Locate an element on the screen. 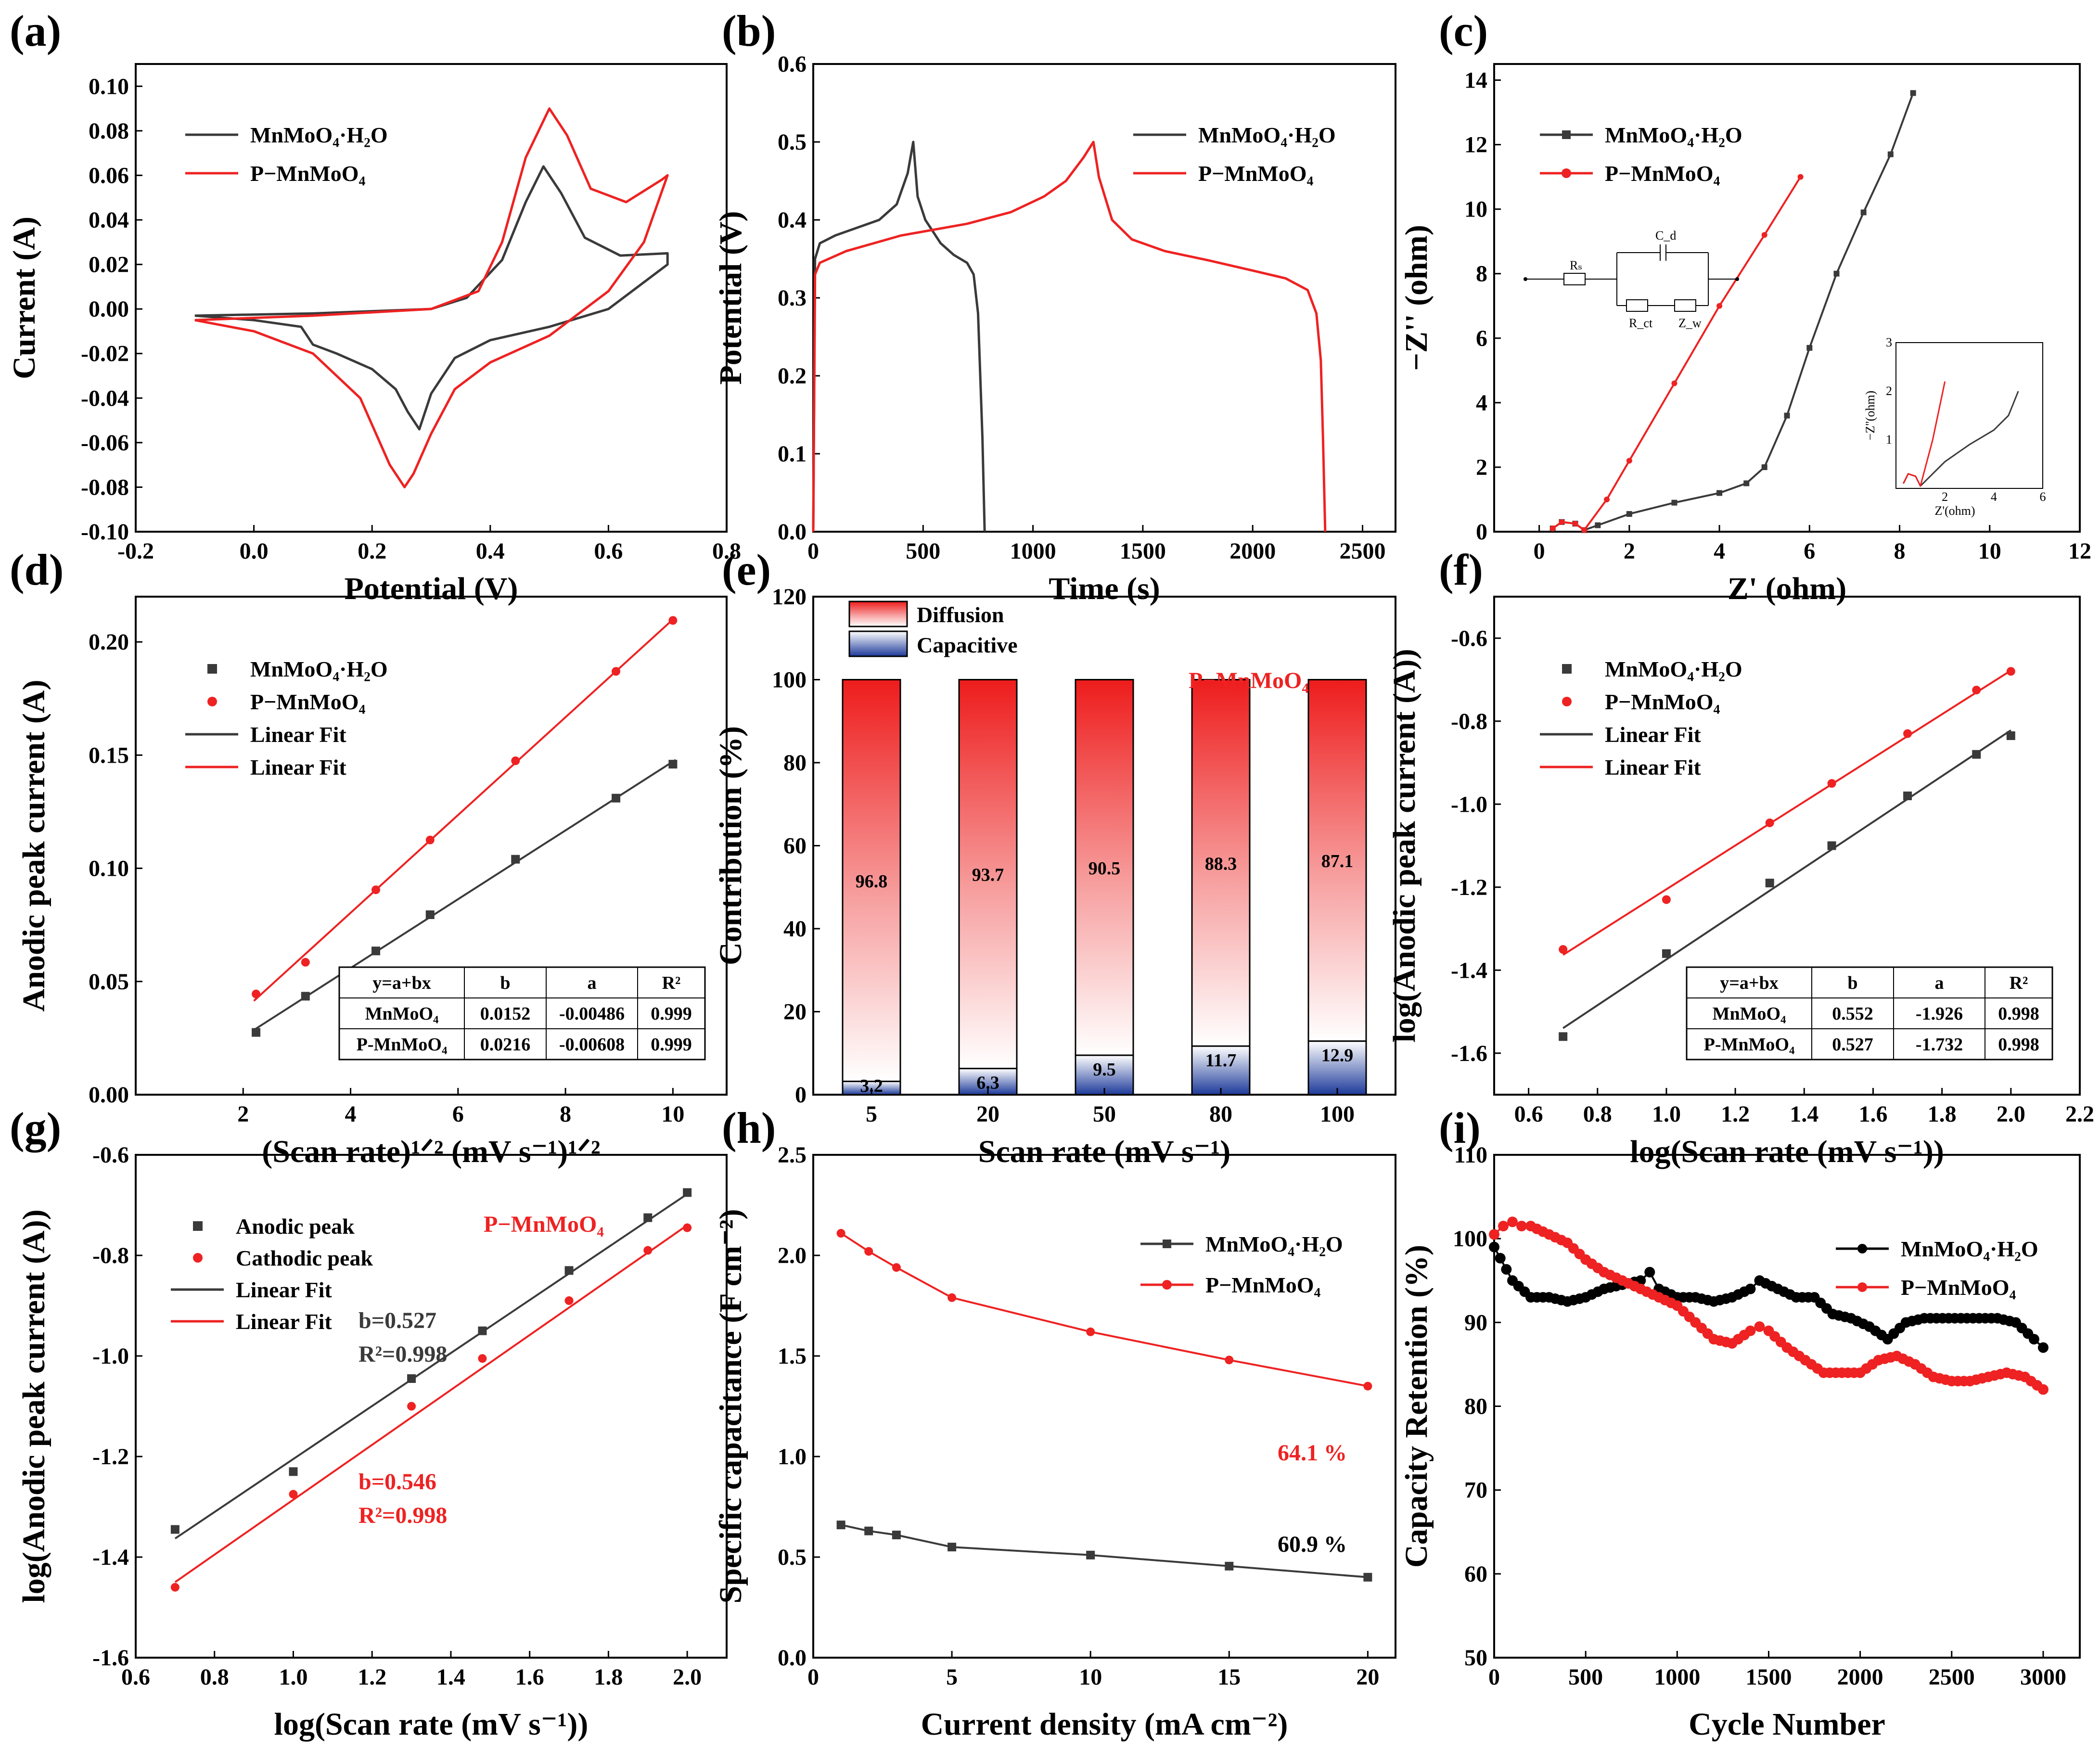 This screenshot has height=1764, width=2100. y-tick-label: 0 is located at coordinates (1481, 532).